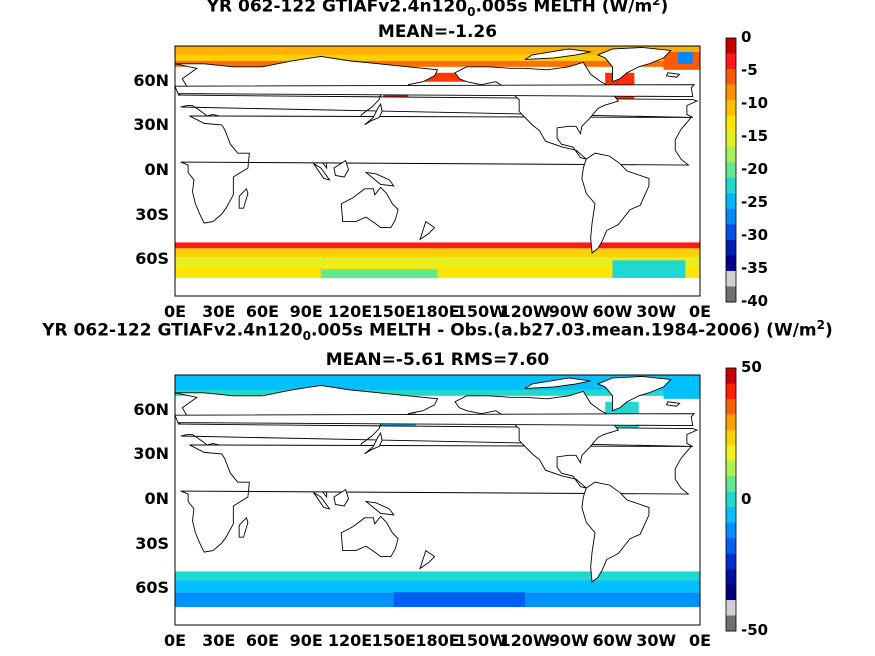 The height and width of the screenshot is (656, 875). I want to click on colorbar-tick-label: -5, so click(749, 70).